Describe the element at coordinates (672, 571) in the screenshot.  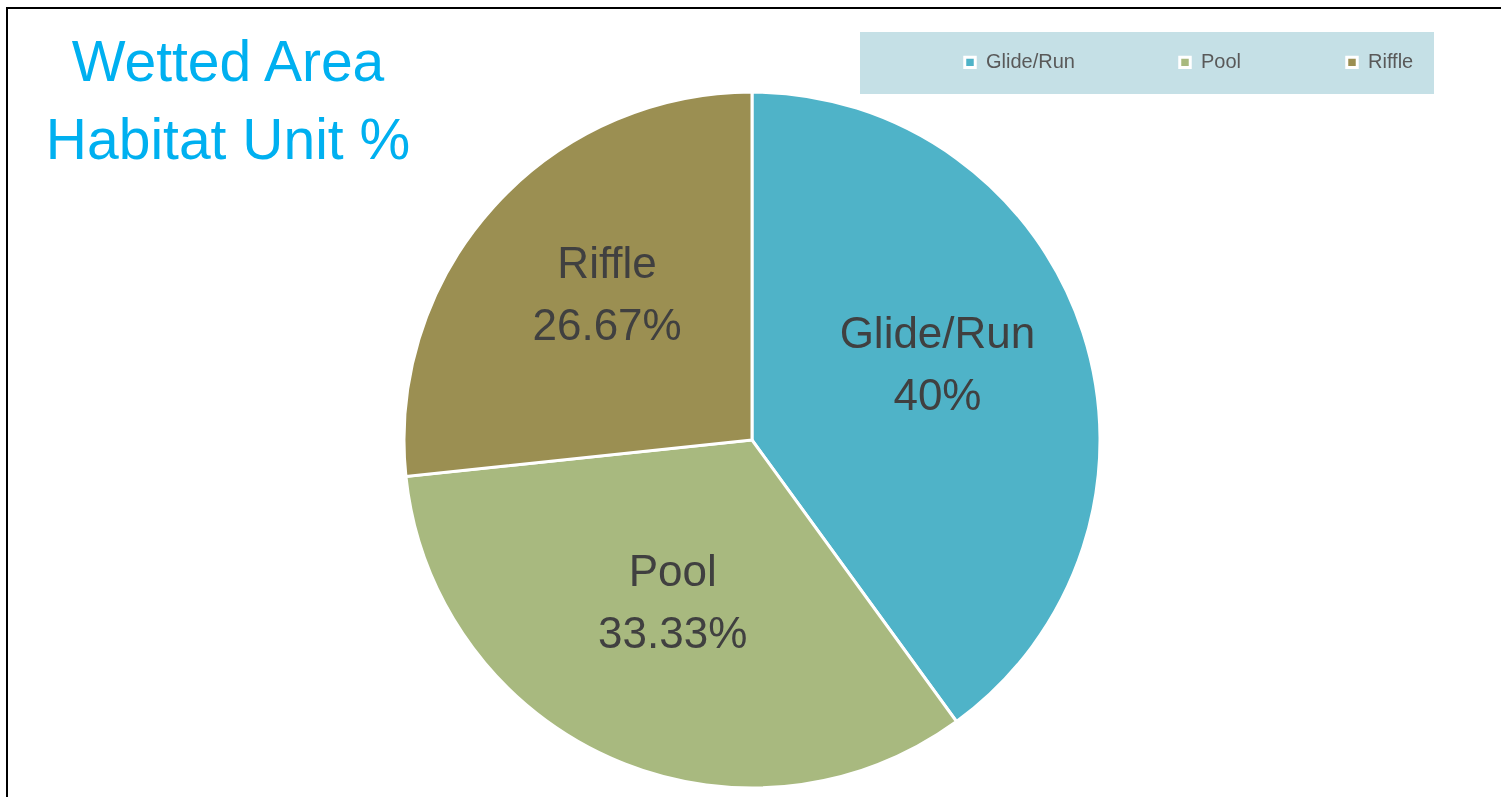
I see `slice-label: Pool` at that location.